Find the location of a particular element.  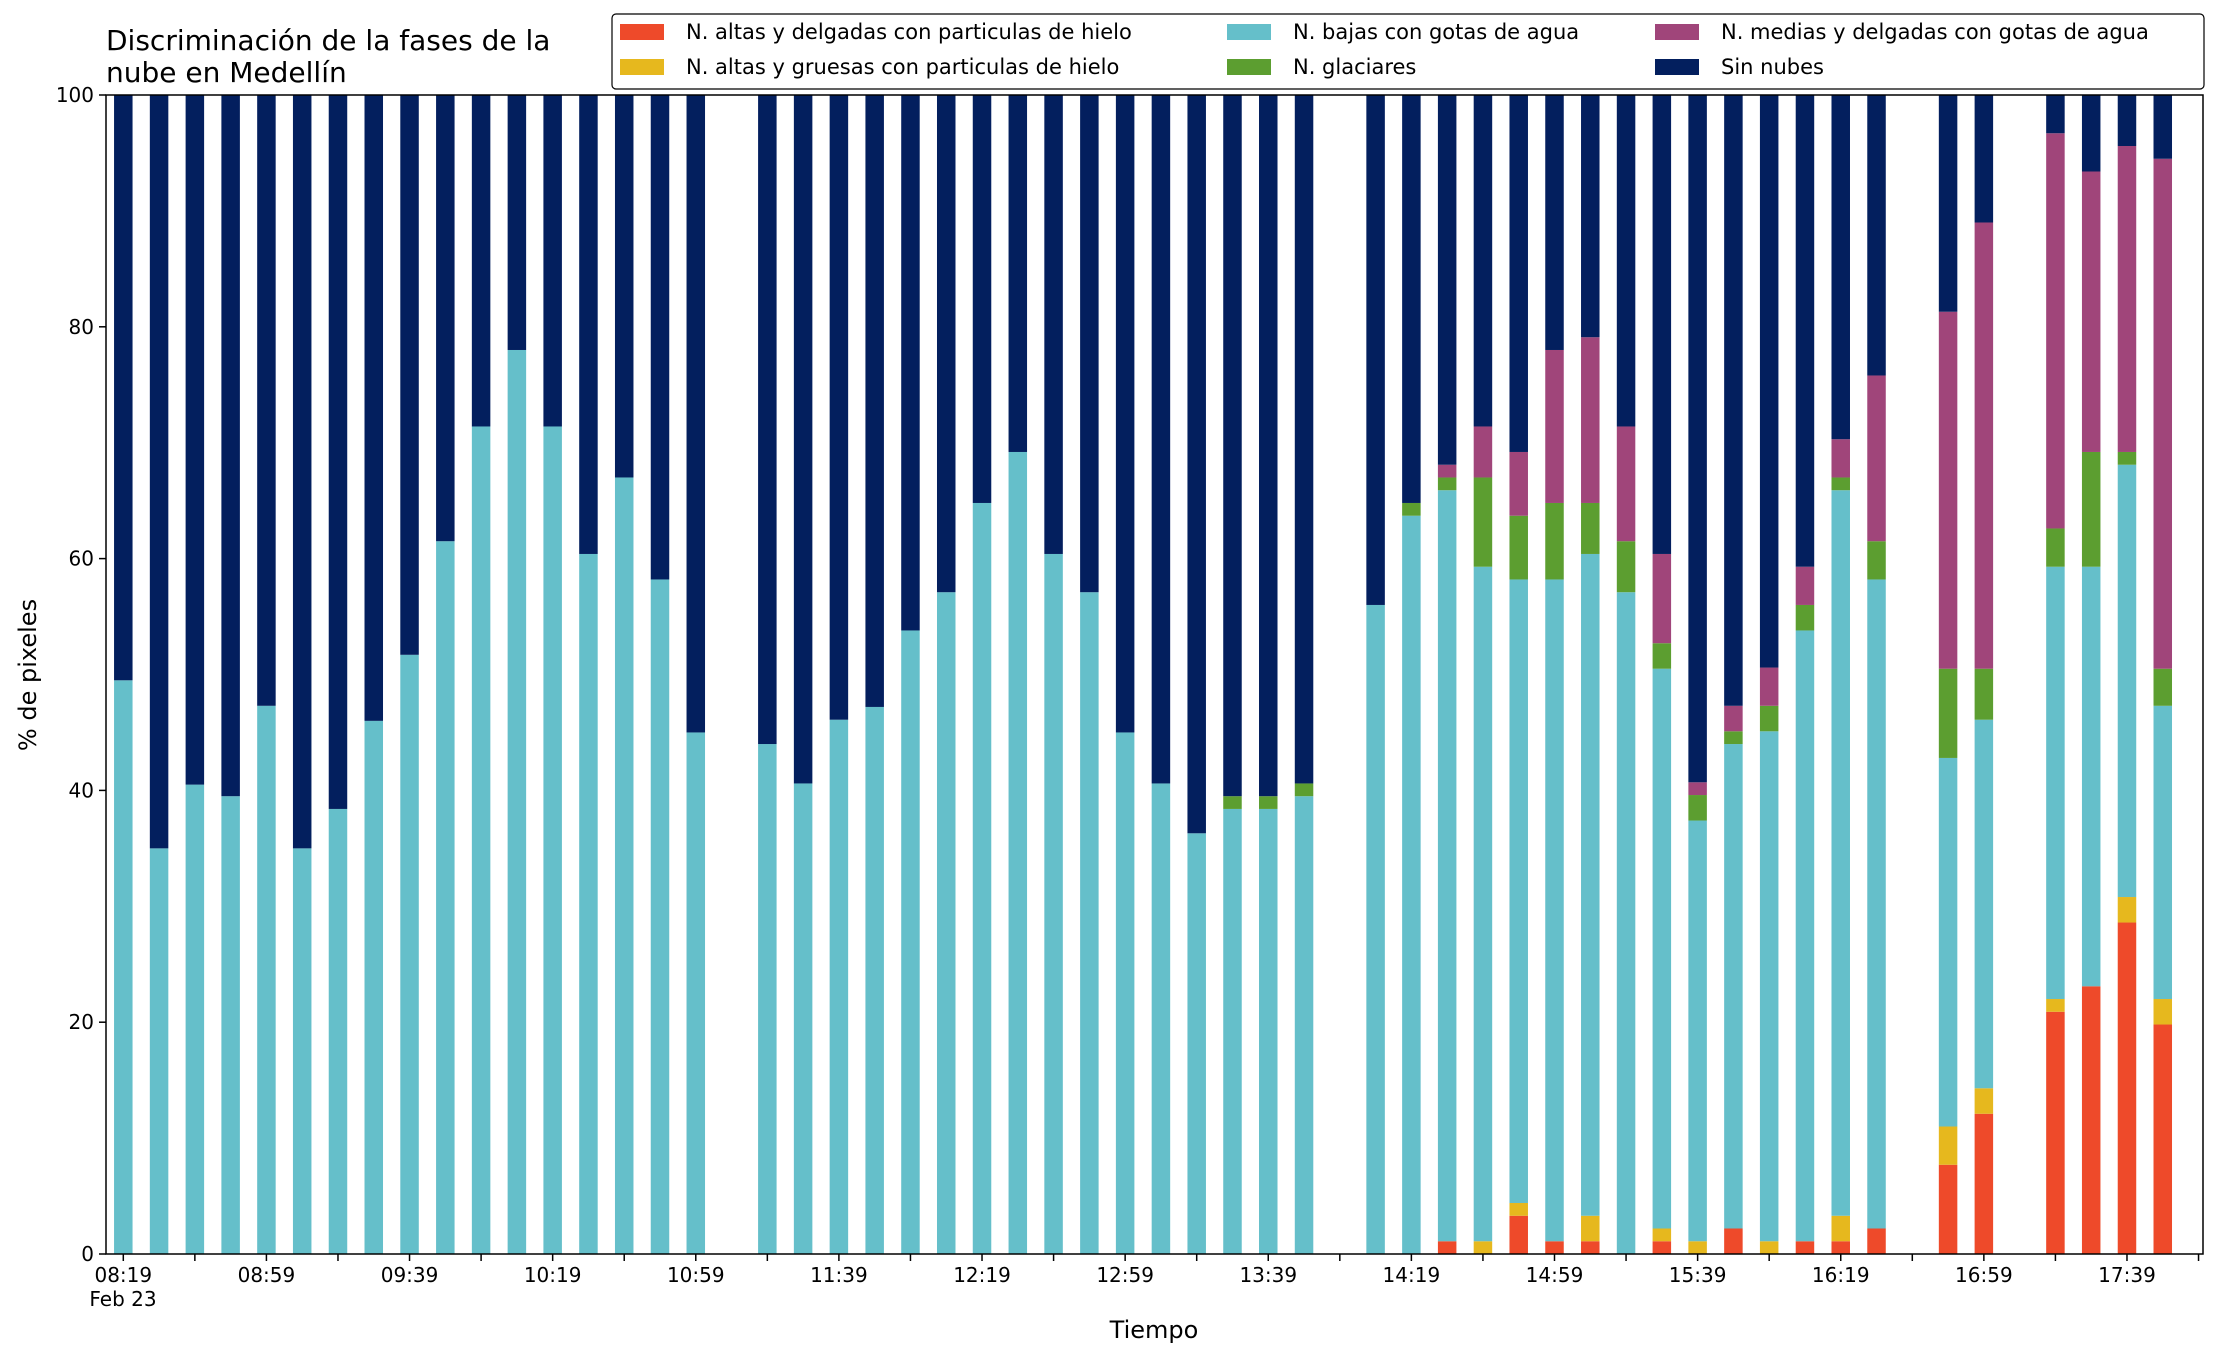

y-tick-label: 100 is located at coordinates (75, 95).